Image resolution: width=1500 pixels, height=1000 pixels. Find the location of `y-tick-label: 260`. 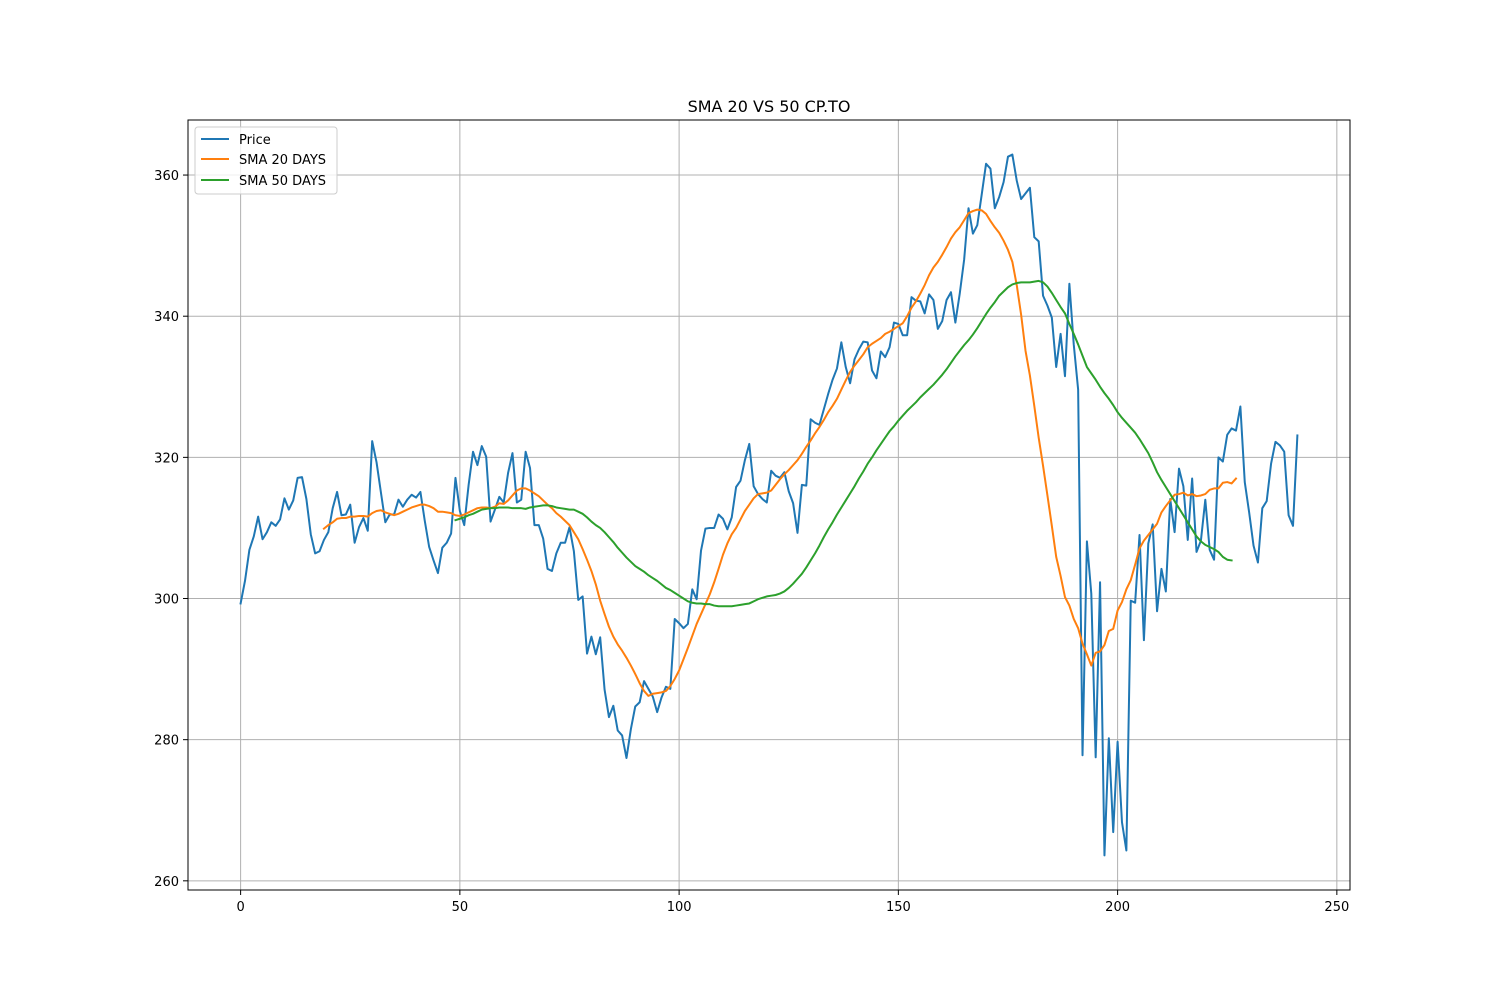

y-tick-label: 260 is located at coordinates (166, 882).